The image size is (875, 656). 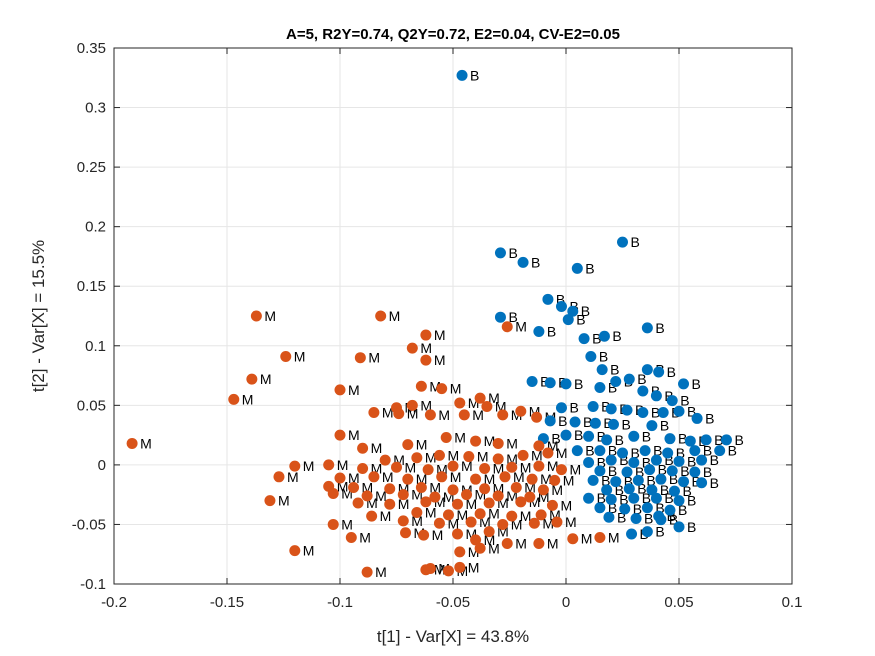 What do you see at coordinates (453, 602) in the screenshot?
I see `x-tick-label: -0.05` at bounding box center [453, 602].